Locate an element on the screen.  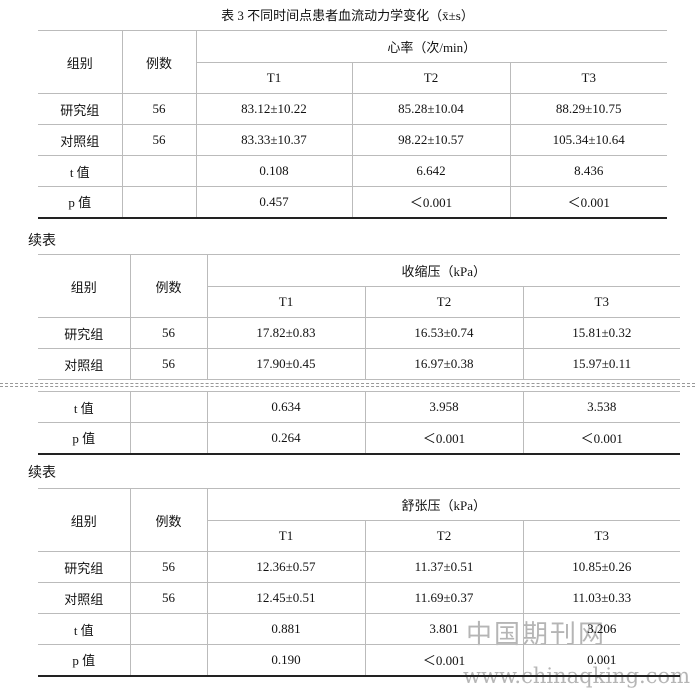
value-cell: 12.36±0.57 is located at coordinates (286, 567).